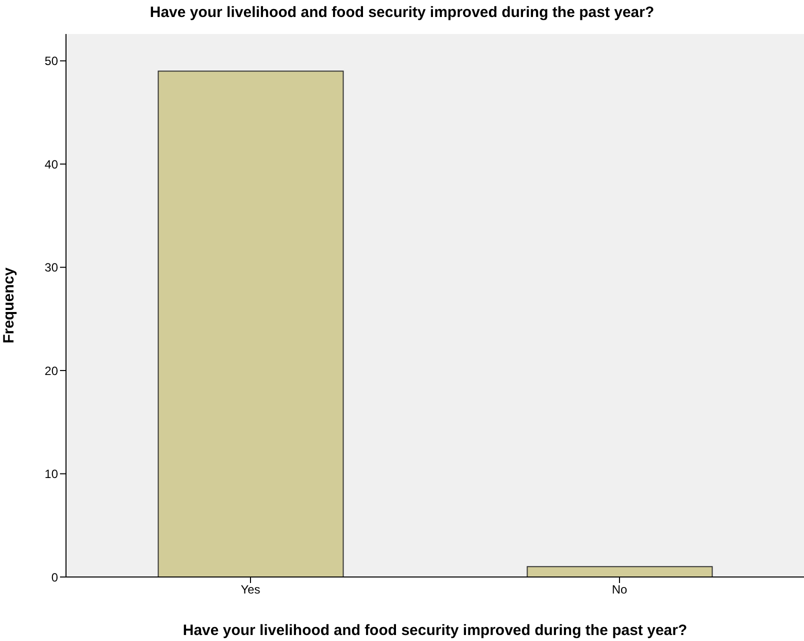 This screenshot has width=804, height=641. I want to click on x-axis-title: Have your livelihood and food security improved during the past year?, so click(435, 630).